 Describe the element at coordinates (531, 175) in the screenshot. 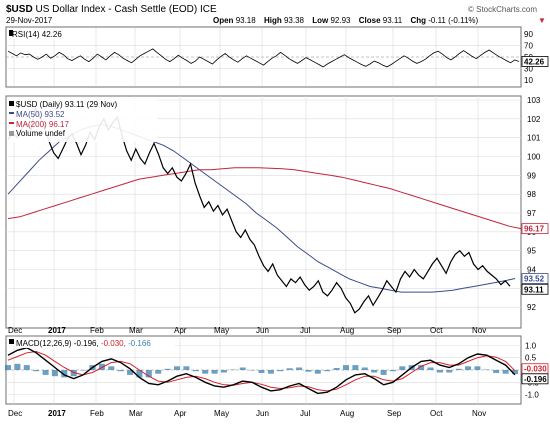

I see `price-tick-label: 99` at that location.